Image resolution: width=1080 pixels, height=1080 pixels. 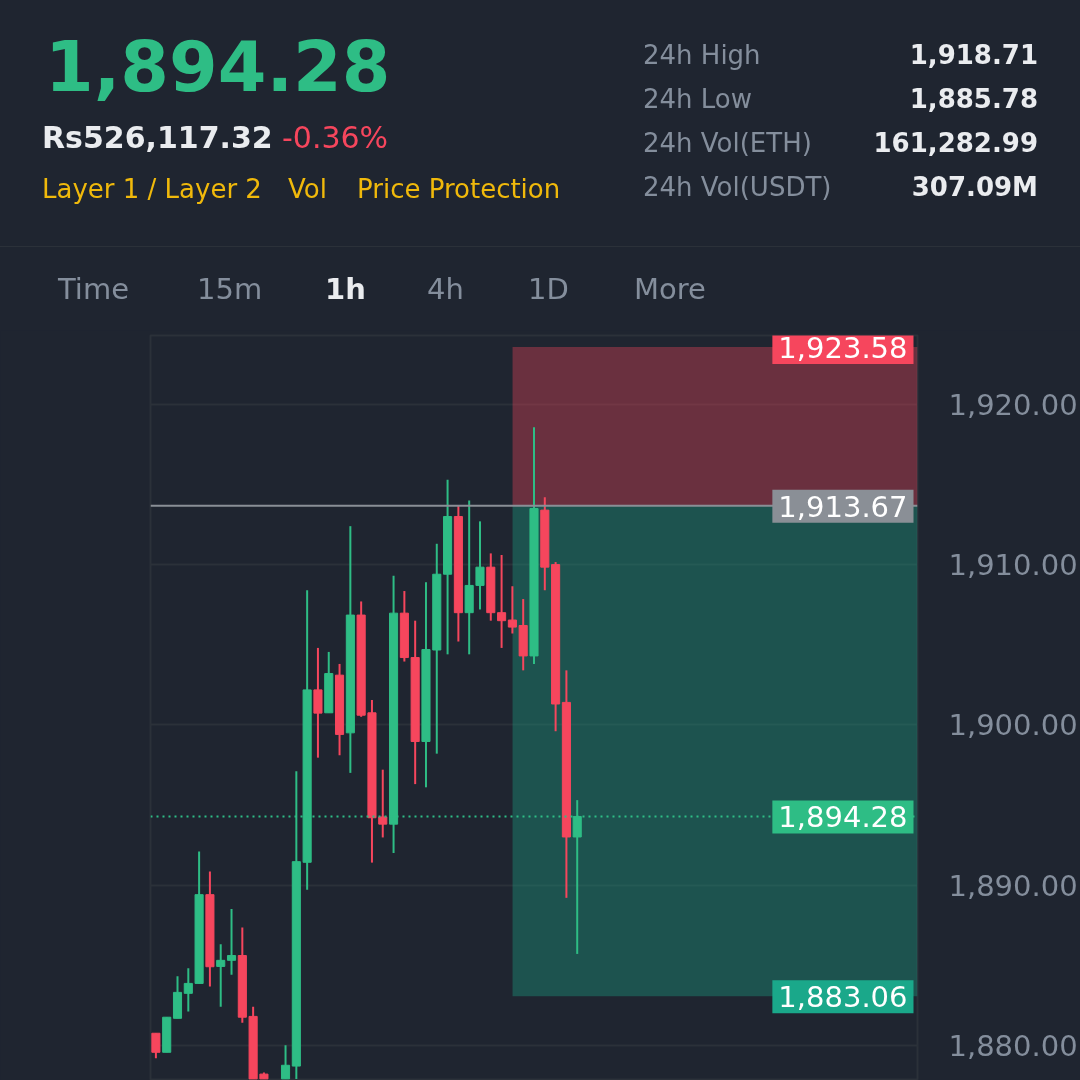 I want to click on y-tick-label: 1,900.00, so click(x=1013, y=725).